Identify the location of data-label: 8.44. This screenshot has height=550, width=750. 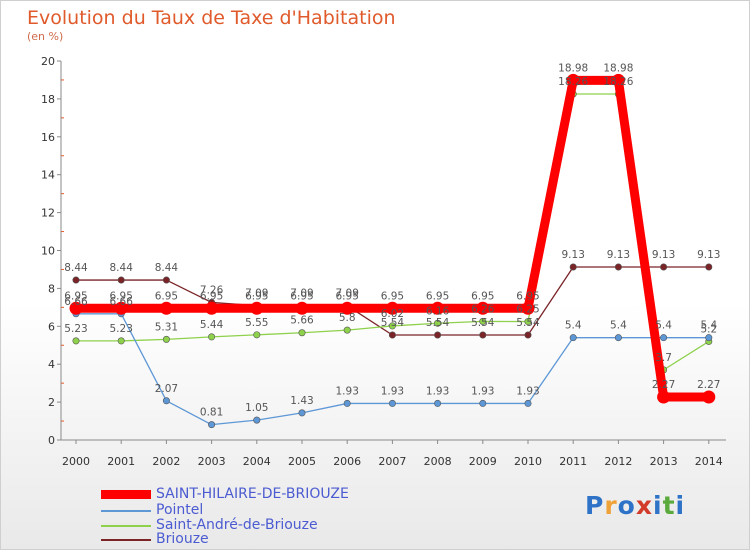
(122, 268).